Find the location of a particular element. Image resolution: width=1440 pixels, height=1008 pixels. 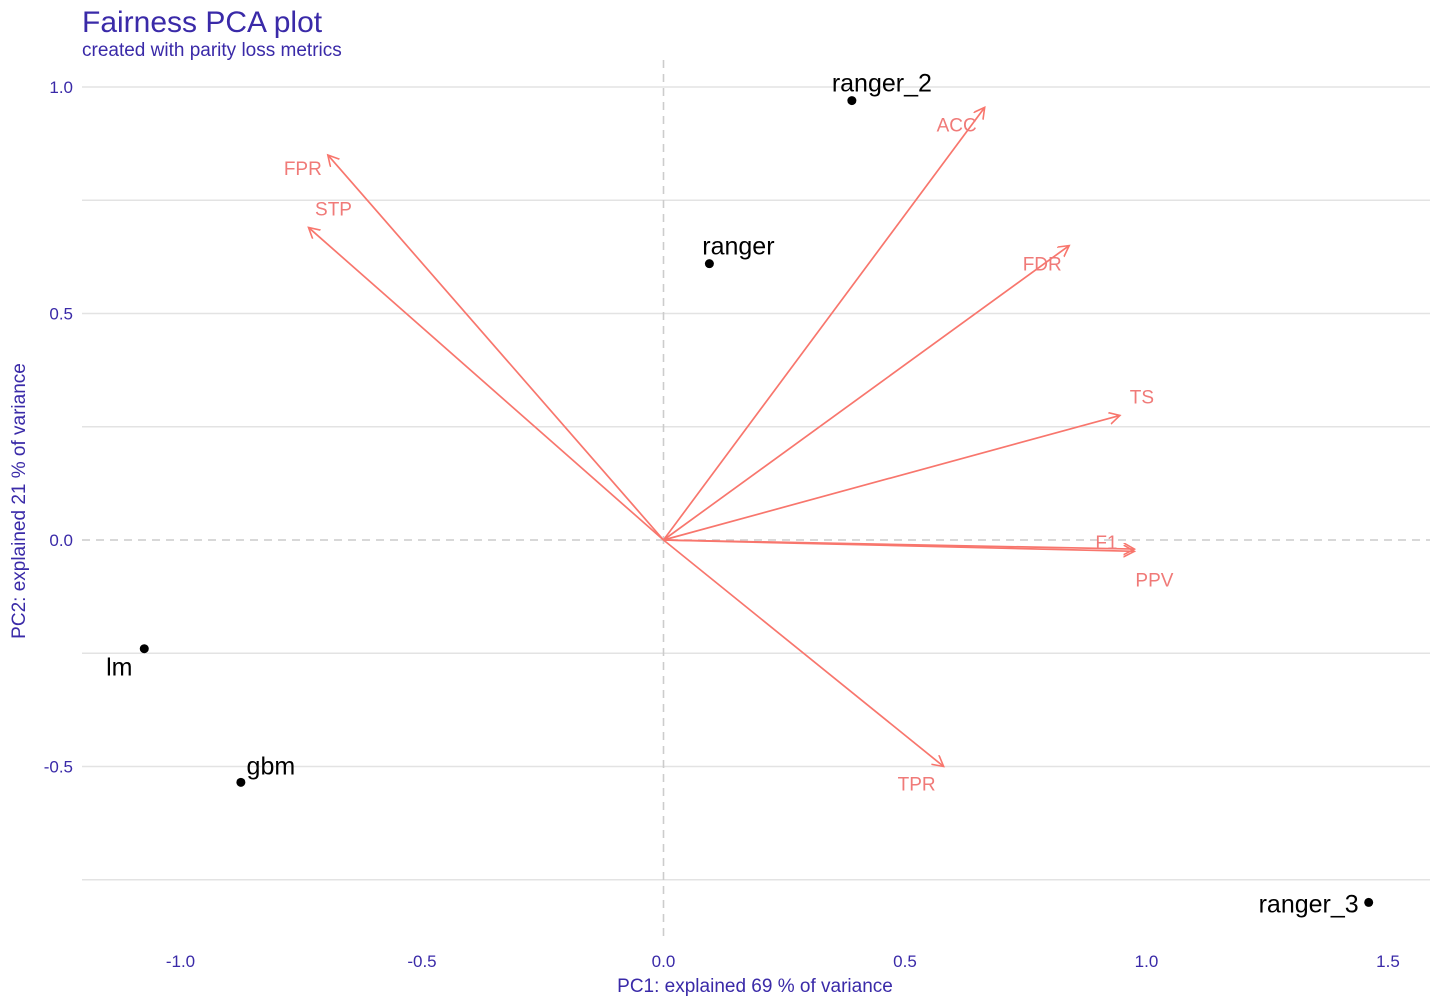

x-axis-title: PC1: explained 69 % of variance is located at coordinates (755, 986).